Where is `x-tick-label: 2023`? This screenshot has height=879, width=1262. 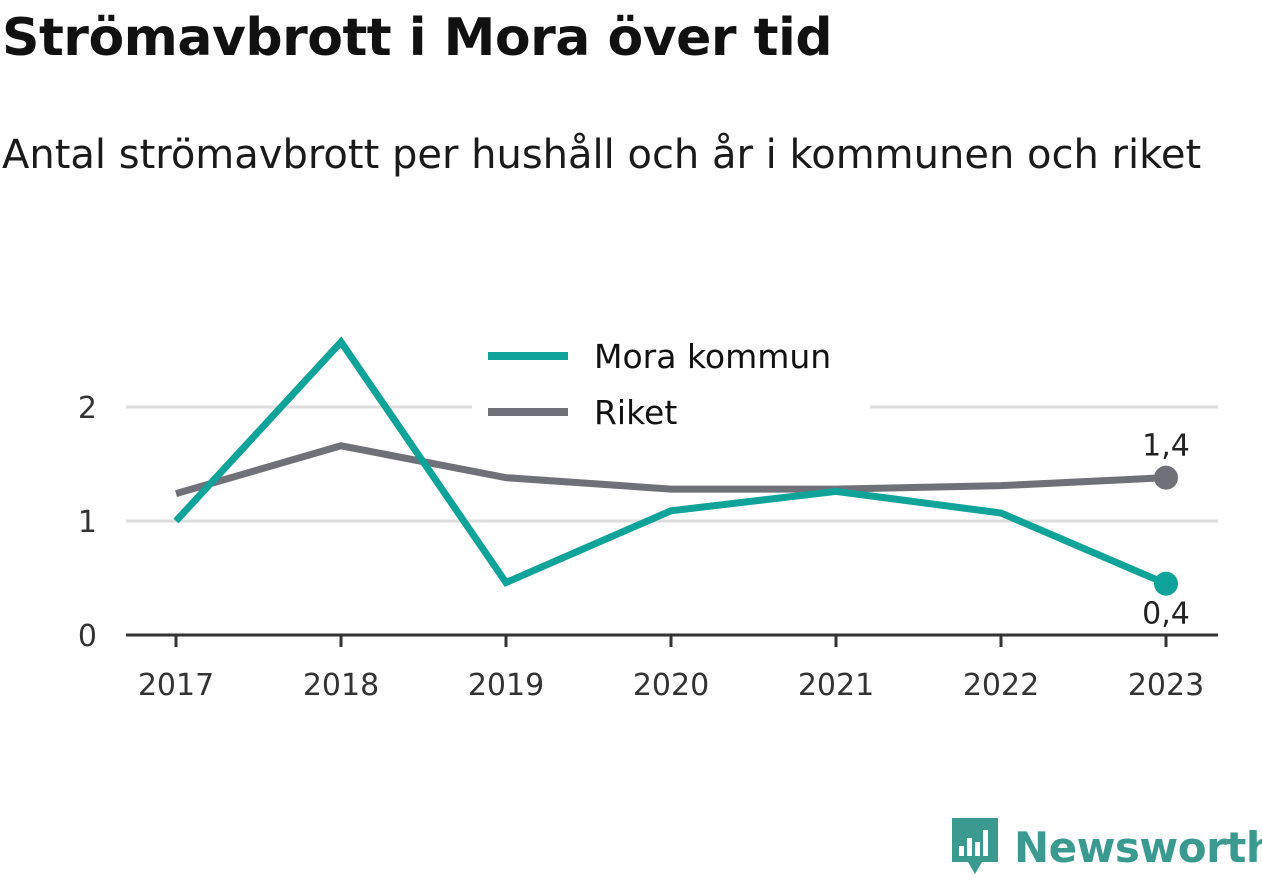
x-tick-label: 2023 is located at coordinates (1166, 685).